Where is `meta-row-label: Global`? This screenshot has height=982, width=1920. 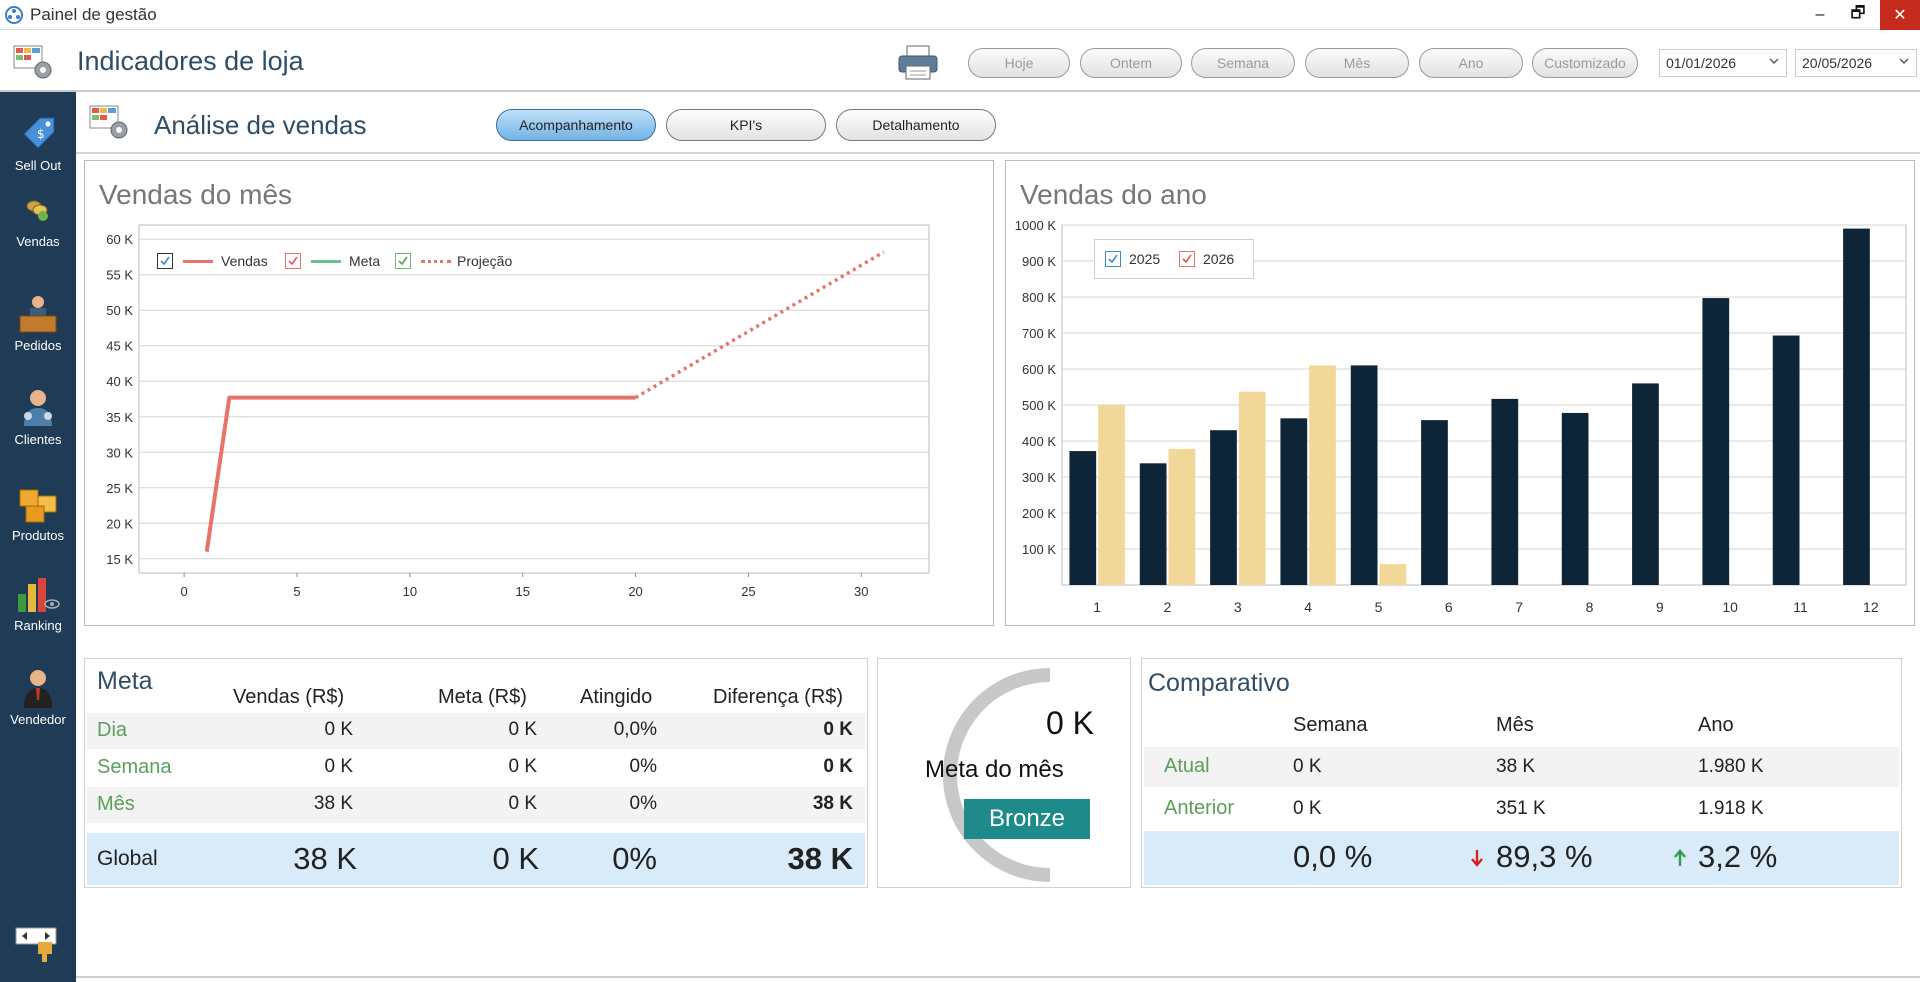
meta-row-label: Global is located at coordinates (127, 858).